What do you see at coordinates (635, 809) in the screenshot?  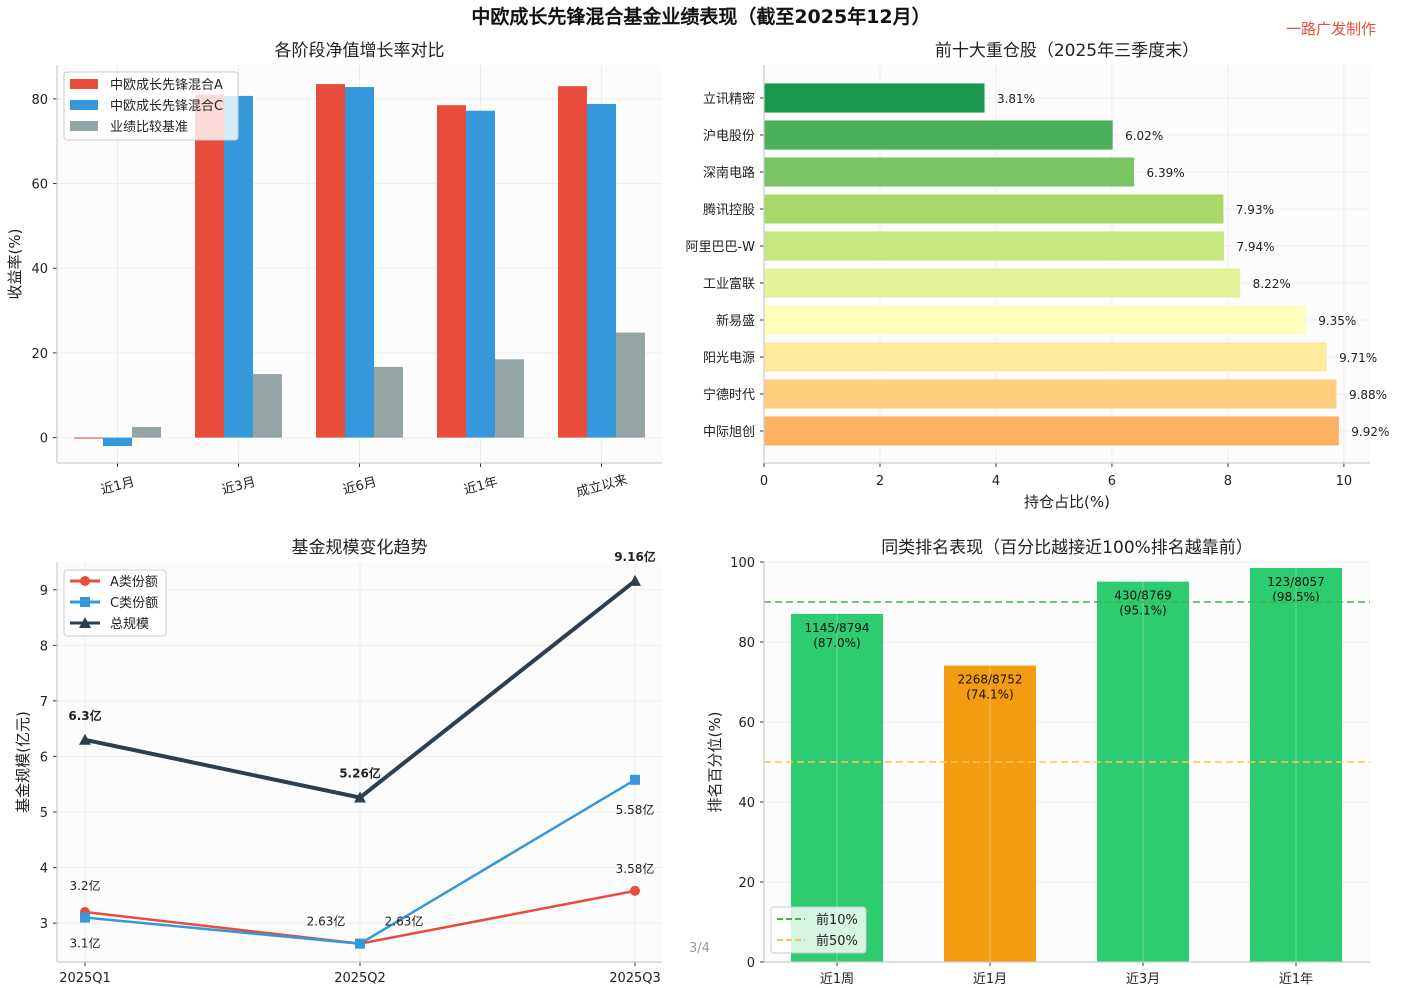 I see `point-label: 5.58亿` at bounding box center [635, 809].